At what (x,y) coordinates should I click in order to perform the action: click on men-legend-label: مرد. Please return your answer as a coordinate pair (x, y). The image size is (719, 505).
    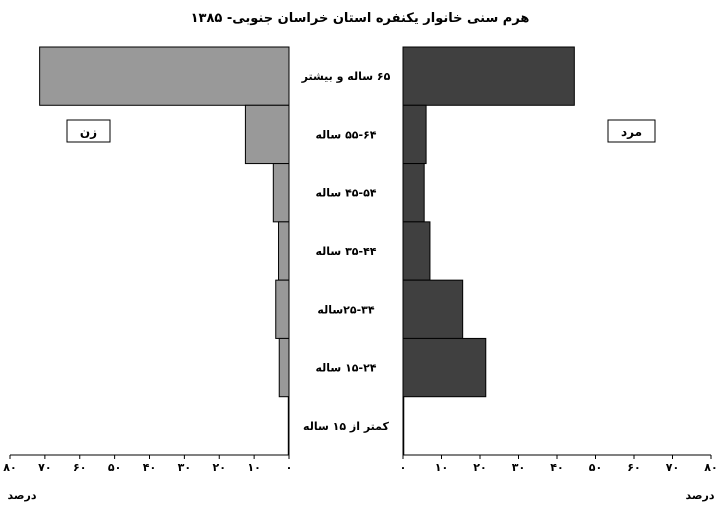
    Looking at the image, I should click on (631, 132).